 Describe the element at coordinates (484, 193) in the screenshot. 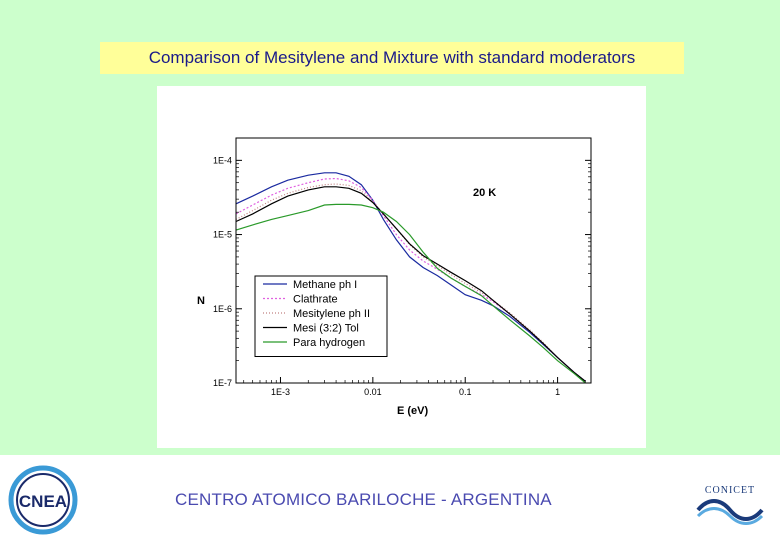

I see `annotation-temperature: 20 K` at that location.